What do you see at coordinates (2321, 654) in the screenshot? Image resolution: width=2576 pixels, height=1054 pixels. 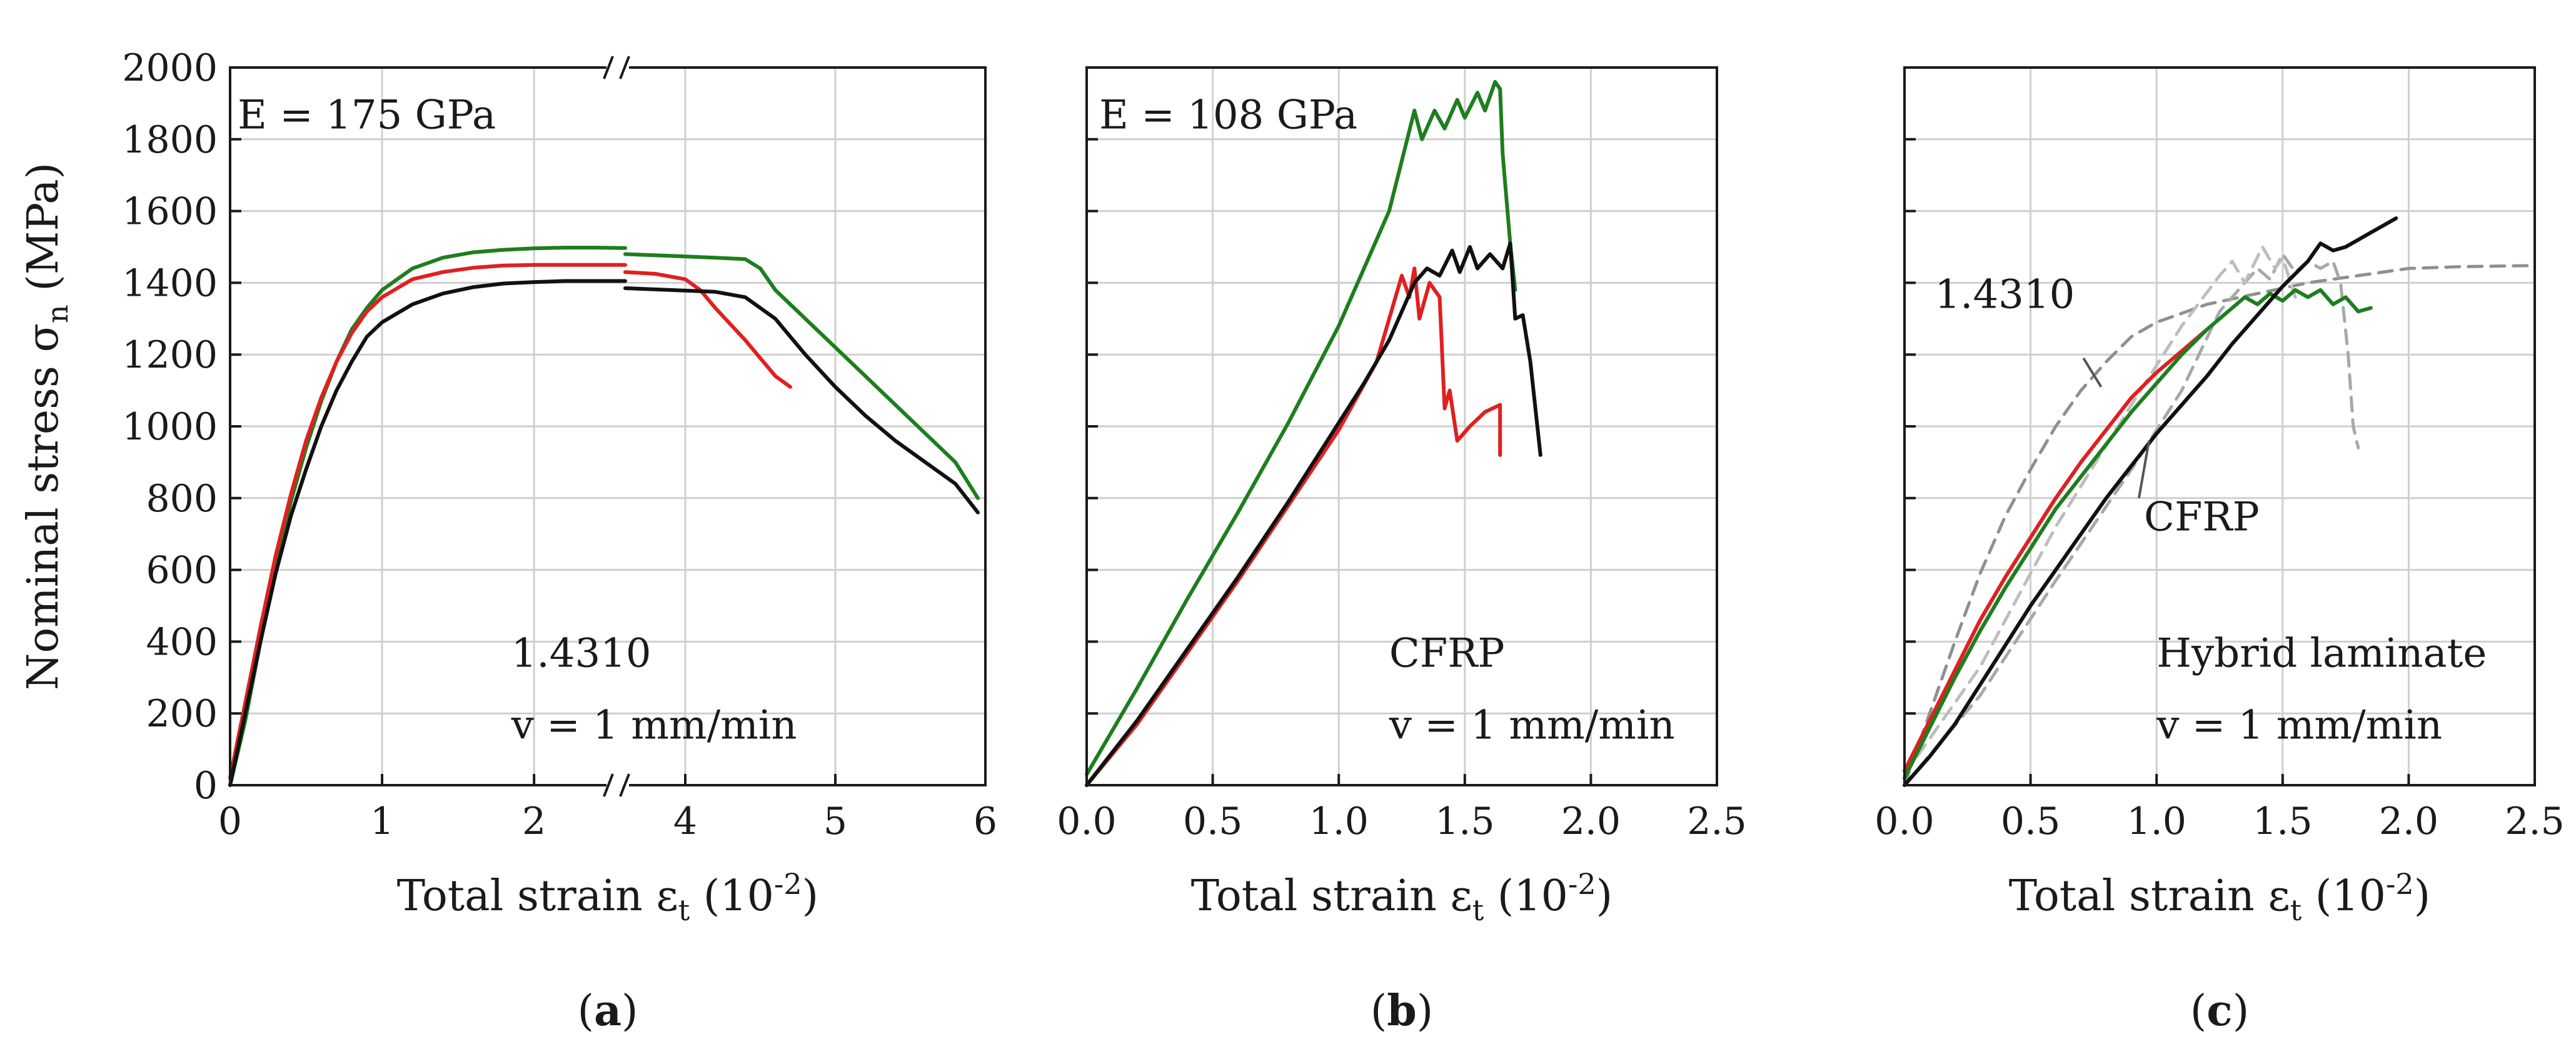 I see `annotation: Hybrid laminate` at bounding box center [2321, 654].